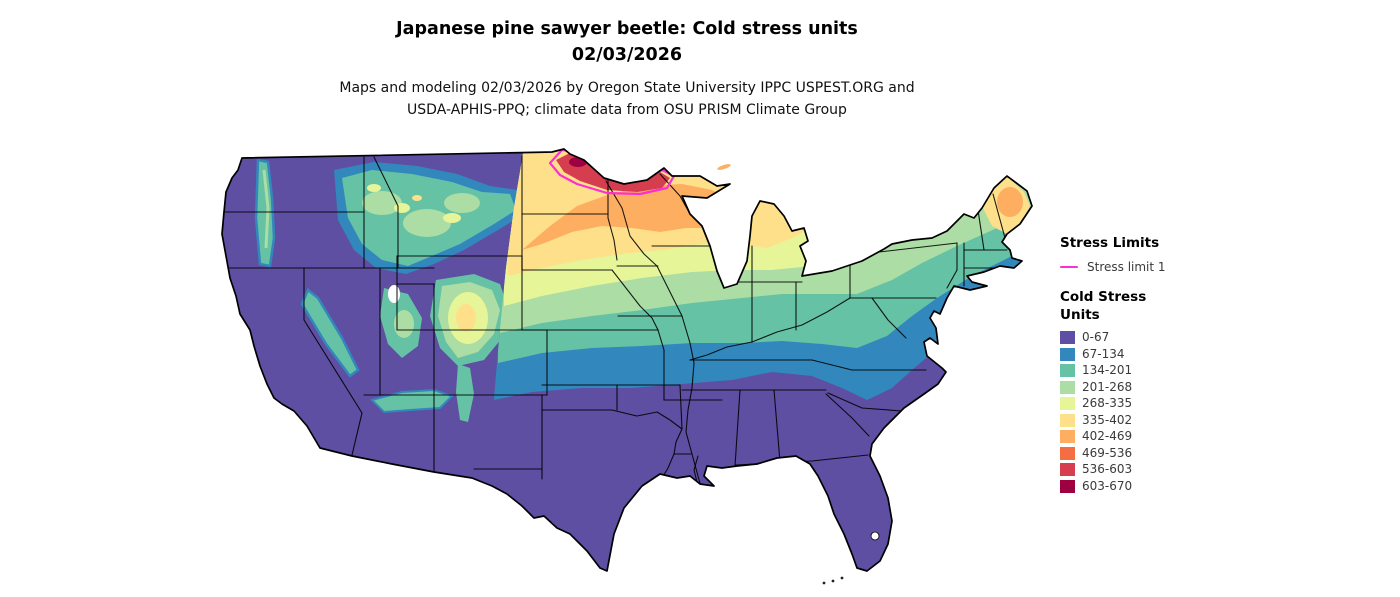  What do you see at coordinates (1107, 419) in the screenshot?
I see `legend-bin-label: 335-402` at bounding box center [1107, 419].